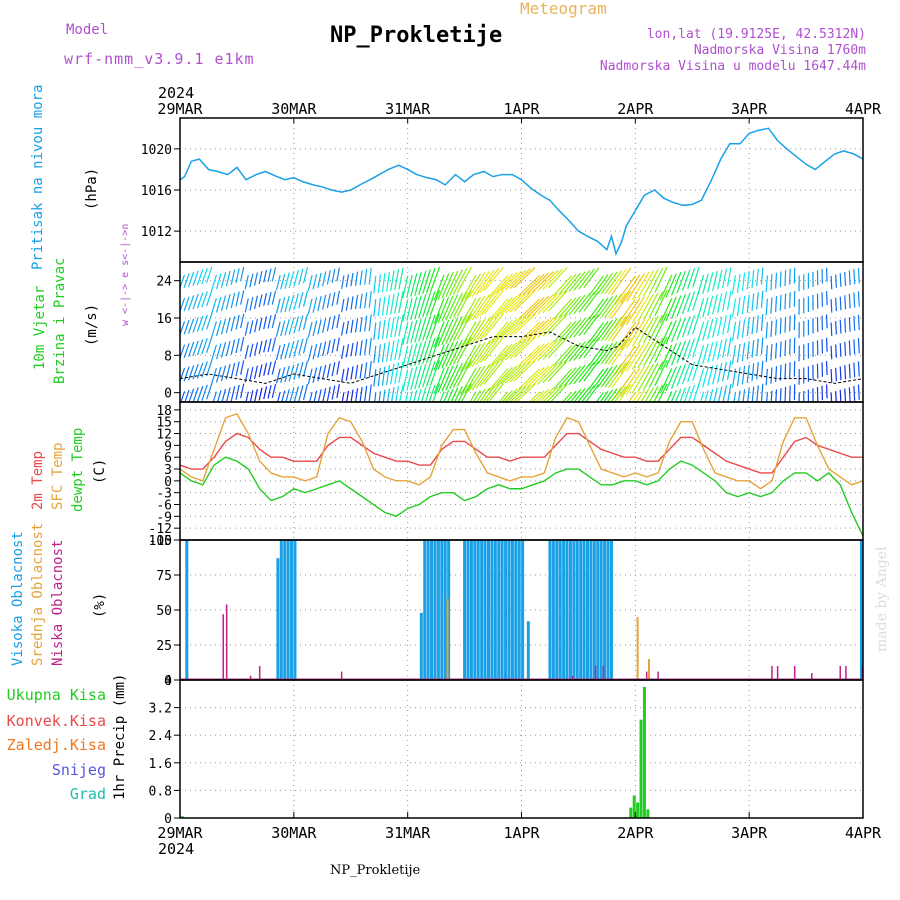 The height and width of the screenshot is (900, 900). Describe the element at coordinates (18, 598) in the screenshot. I see `high-cloud-label: Visoka Oblacnost` at that location.